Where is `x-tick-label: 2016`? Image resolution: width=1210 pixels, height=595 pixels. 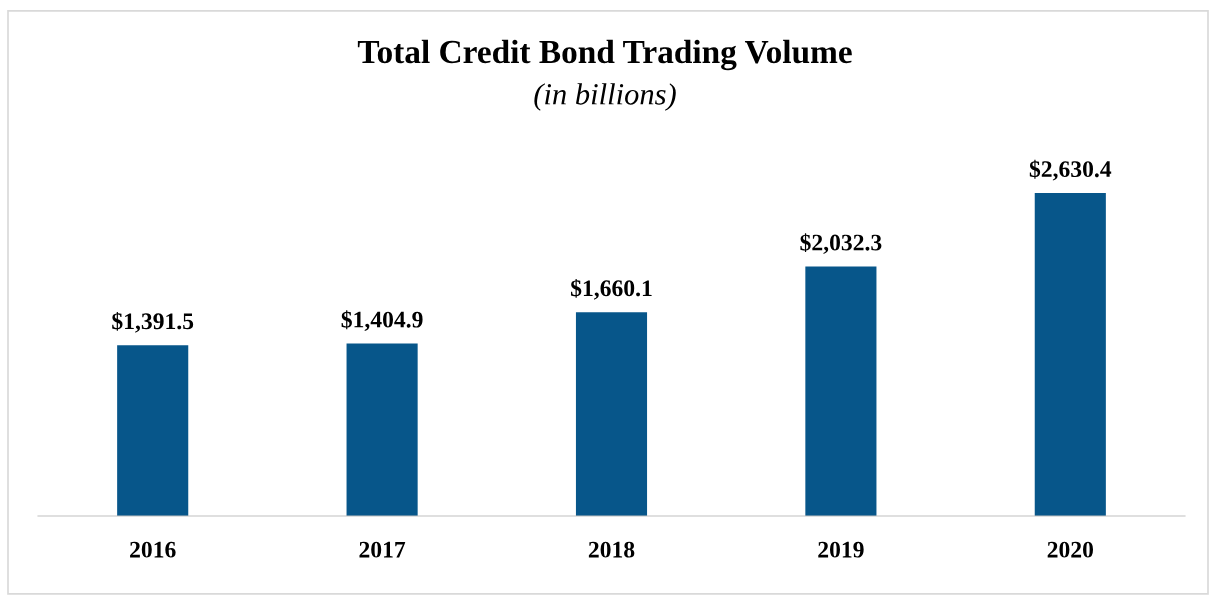
x-tick-label: 2016 is located at coordinates (153, 549).